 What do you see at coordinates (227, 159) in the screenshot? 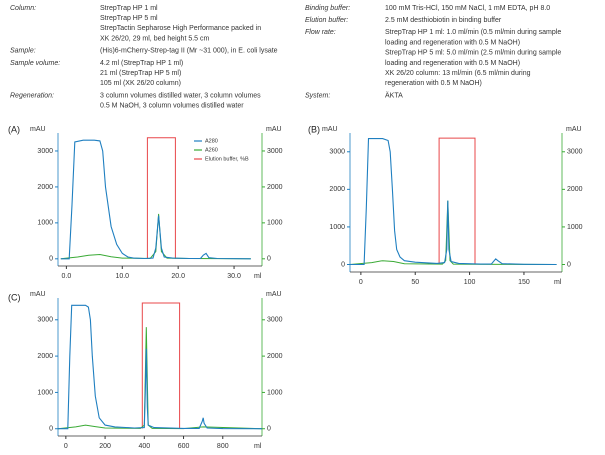
I see `legend-label: Elution buffer, %B` at bounding box center [227, 159].